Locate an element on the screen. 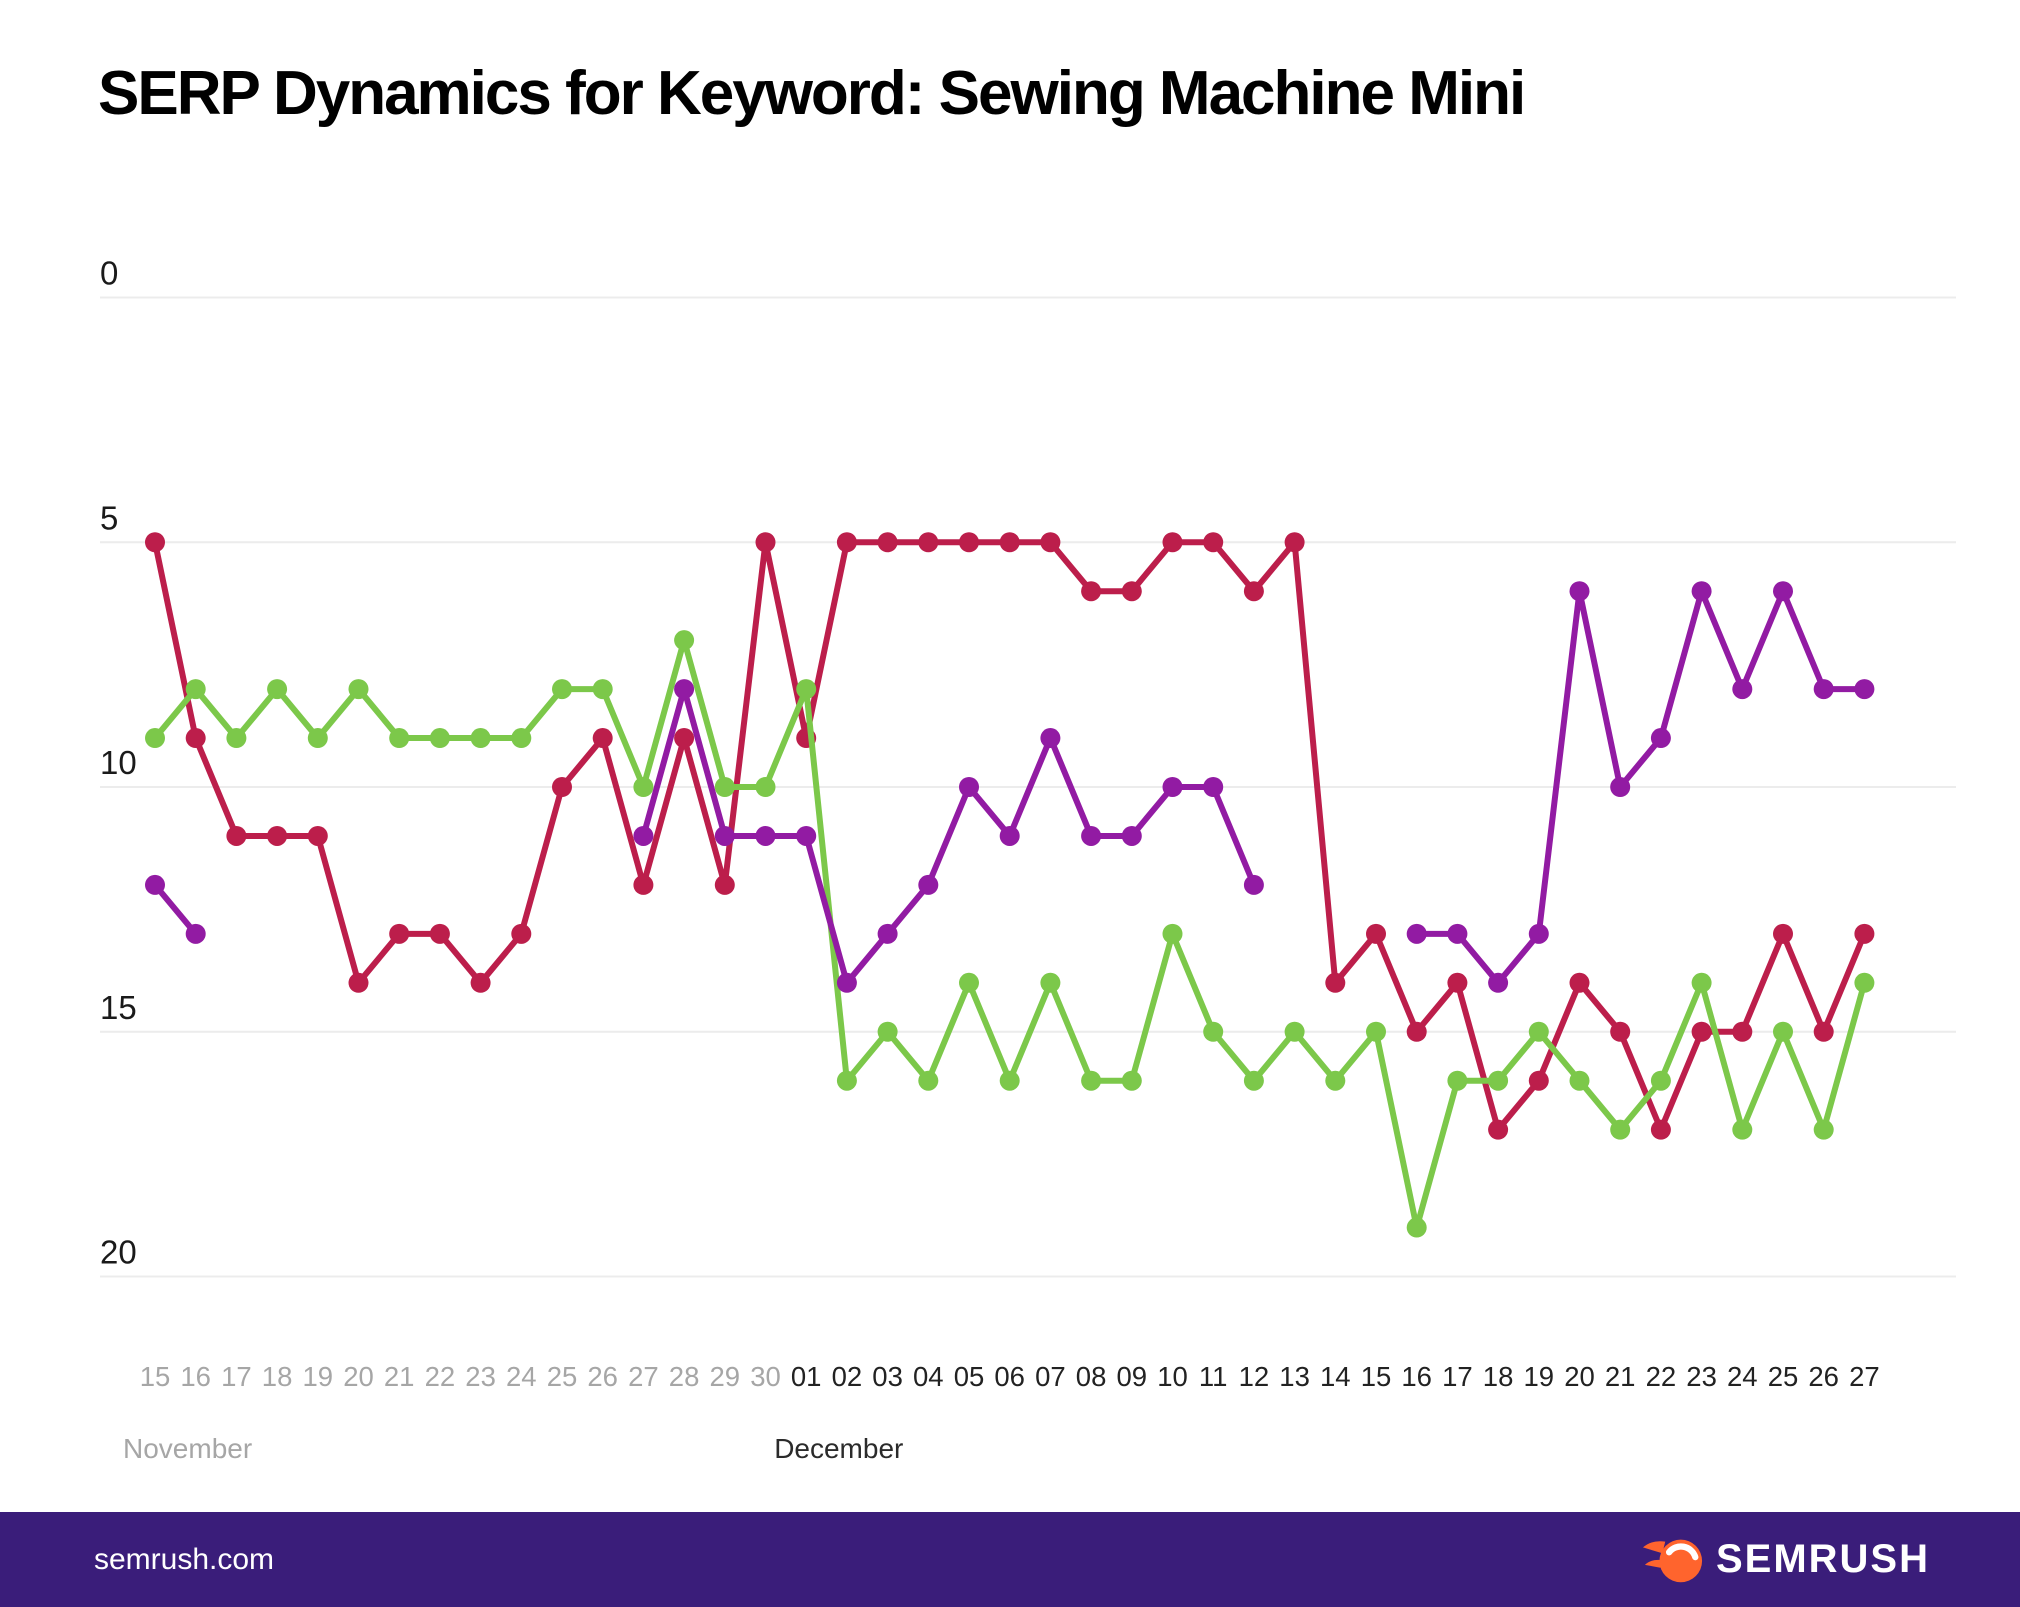 Image resolution: width=2020 pixels, height=1607 pixels. y-tick-label-10: 10 is located at coordinates (118, 762).